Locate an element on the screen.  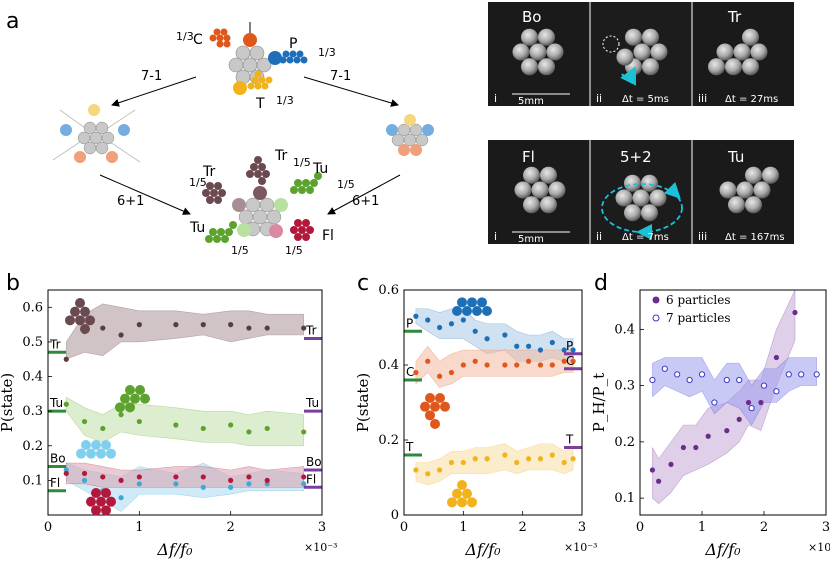
arrow-label-right-bottom: 6+1 is located at coordinates (365, 201).